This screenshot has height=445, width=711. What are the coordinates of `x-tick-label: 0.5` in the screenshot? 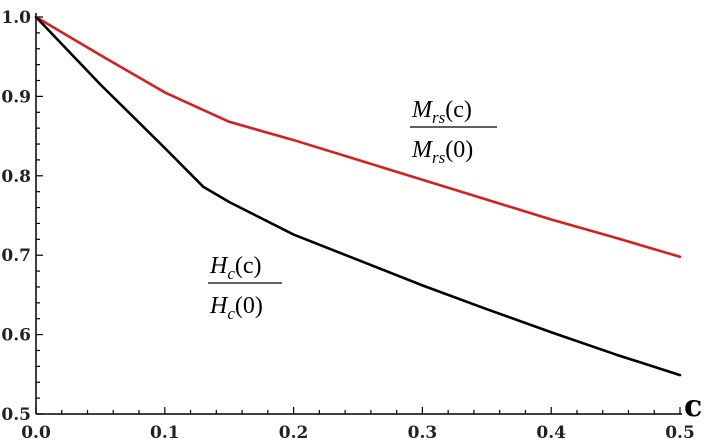 It's located at (680, 433).